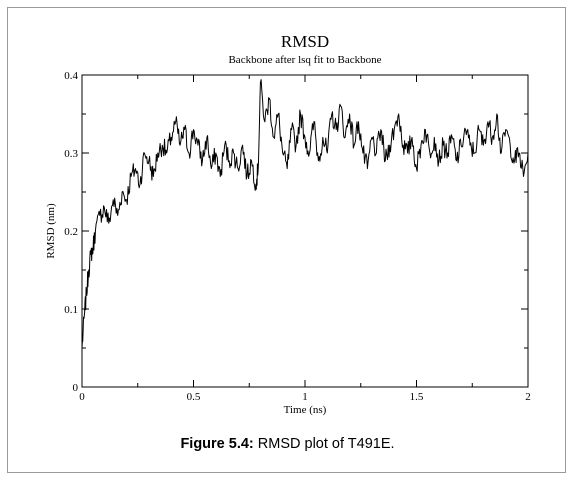 Image resolution: width=575 pixels, height=482 pixels. Describe the element at coordinates (82, 397) in the screenshot. I see `x-tick-label: 0` at that location.